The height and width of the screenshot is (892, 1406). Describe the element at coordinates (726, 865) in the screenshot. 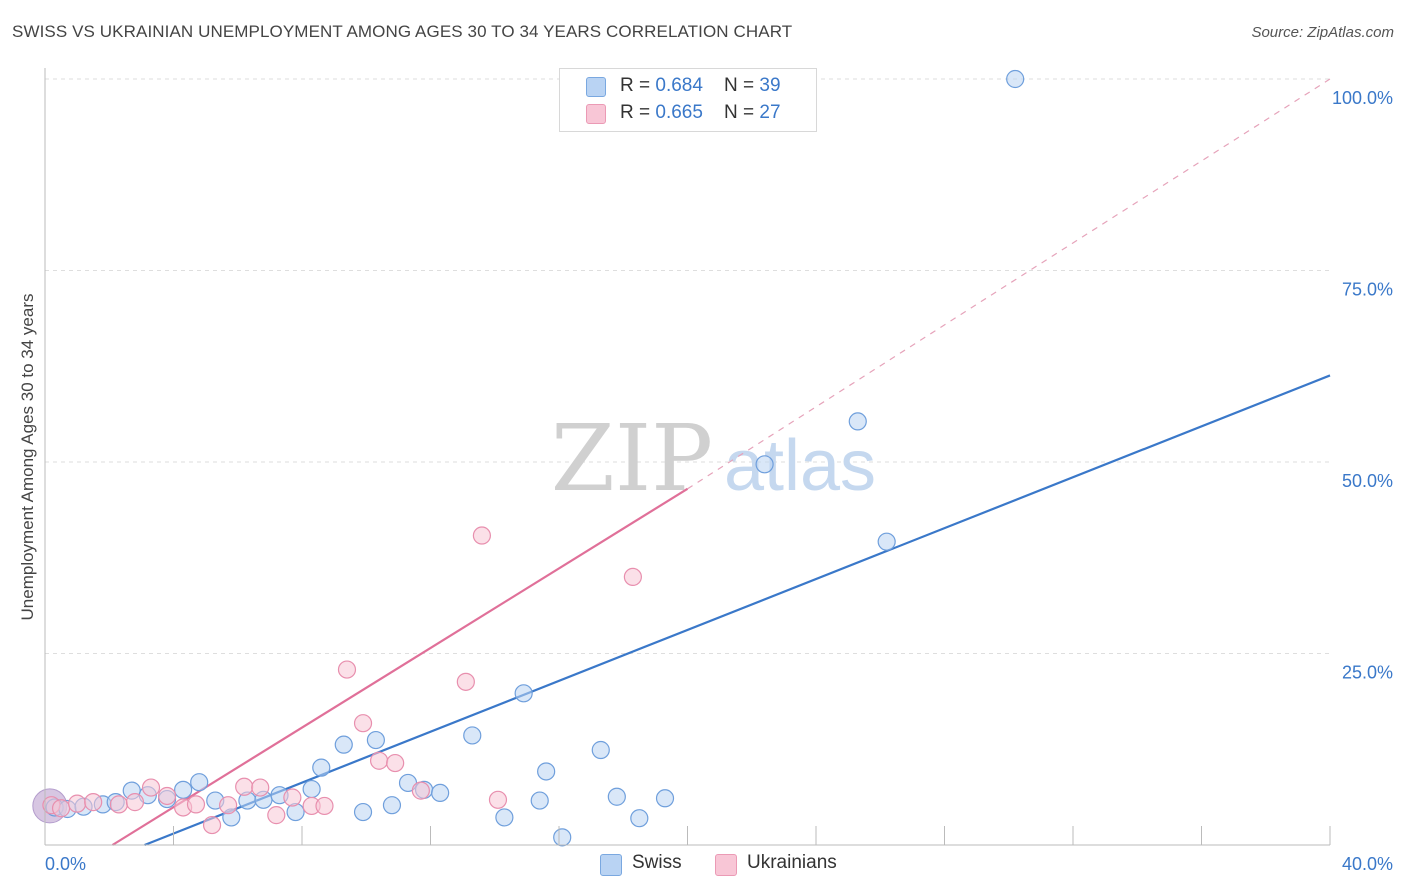

I see `bottom-ukrainians-swatch` at that location.